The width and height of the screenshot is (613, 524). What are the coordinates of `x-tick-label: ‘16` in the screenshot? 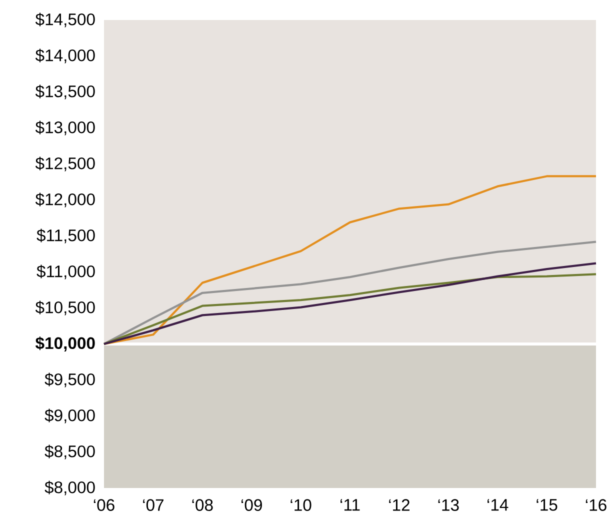 It's located at (596, 505).